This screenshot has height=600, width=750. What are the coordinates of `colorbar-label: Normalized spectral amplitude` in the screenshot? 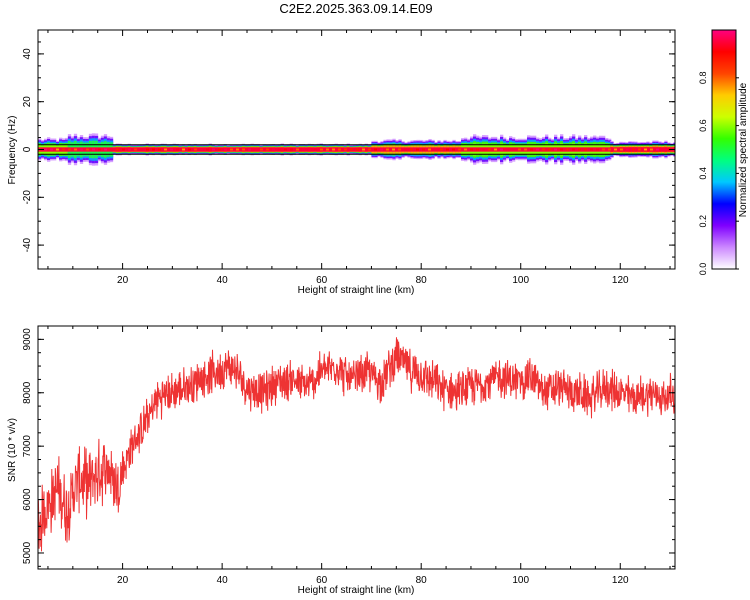 It's located at (743, 149).